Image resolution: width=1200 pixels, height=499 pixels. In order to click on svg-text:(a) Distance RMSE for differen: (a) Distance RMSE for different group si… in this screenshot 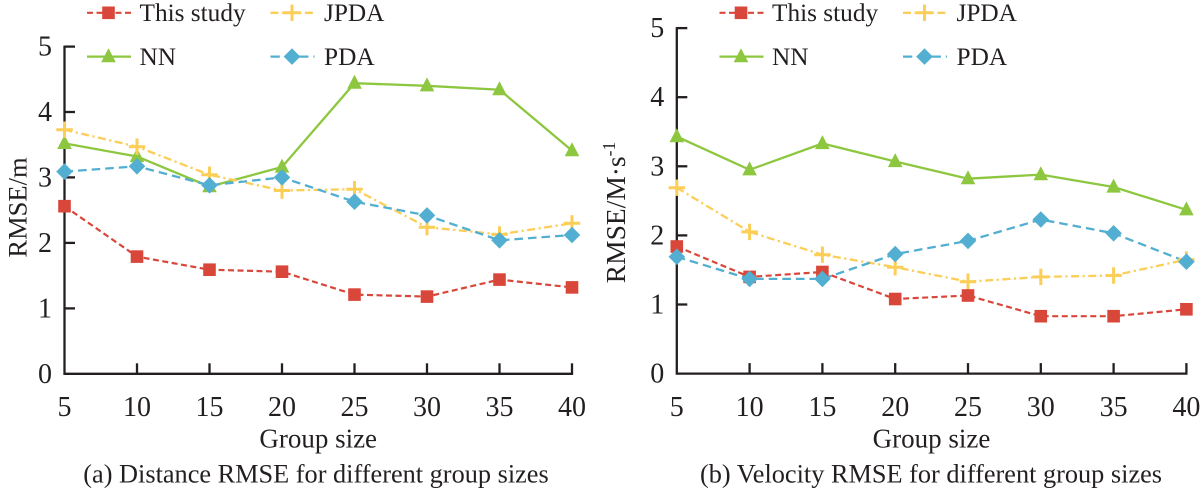, I will do `click(315, 474)`.